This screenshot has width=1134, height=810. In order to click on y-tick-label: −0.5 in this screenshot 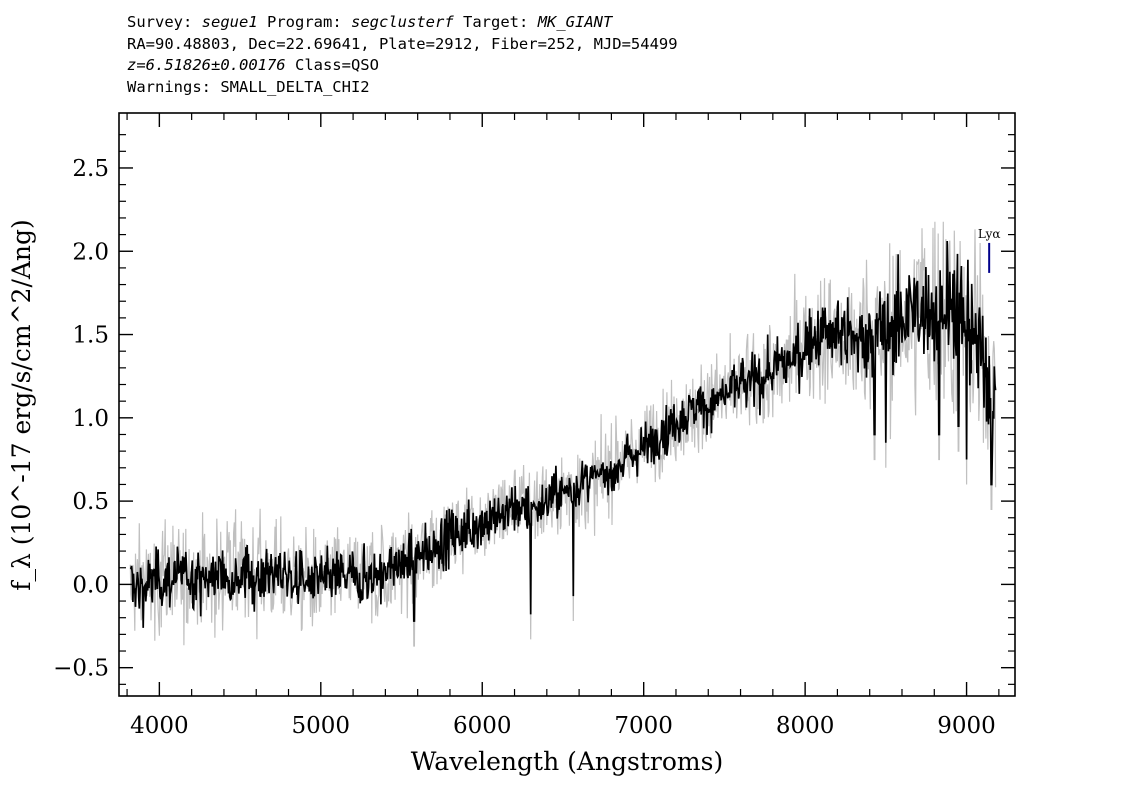, I will do `click(81, 669)`.